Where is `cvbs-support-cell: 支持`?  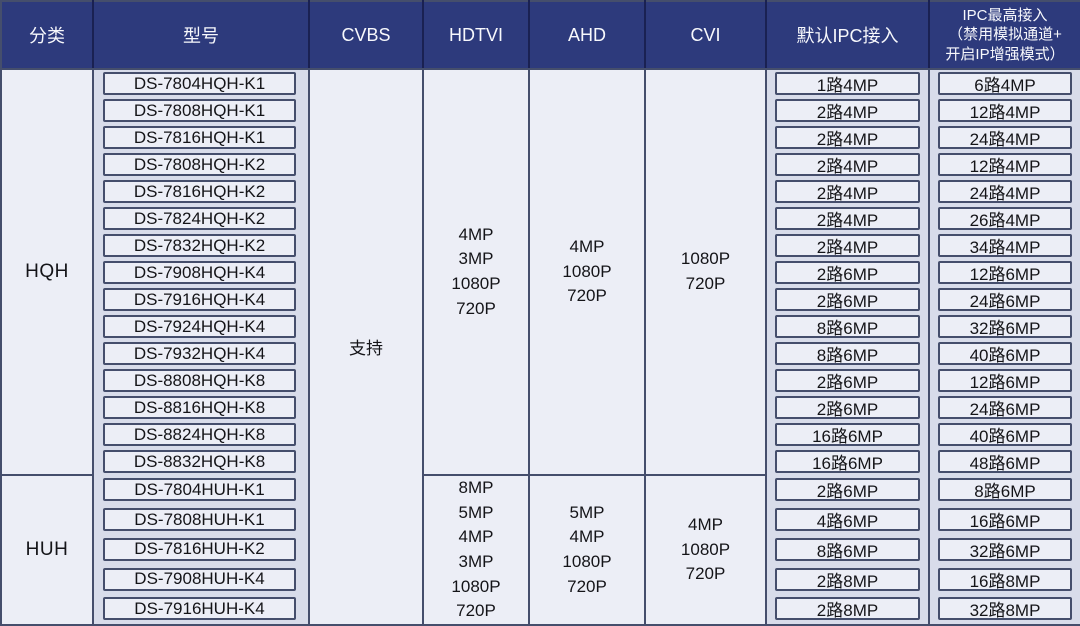
cvbs-support-cell: 支持 is located at coordinates (366, 347).